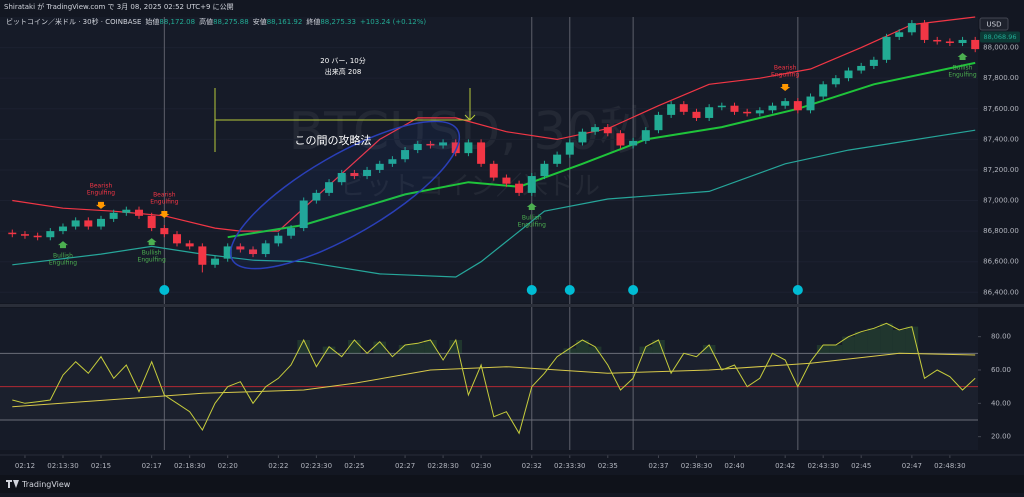 Image resolution: width=1024 pixels, height=497 pixels. Describe the element at coordinates (231, 22) in the screenshot. I see `ohlc-value: 88,275.88` at that location.